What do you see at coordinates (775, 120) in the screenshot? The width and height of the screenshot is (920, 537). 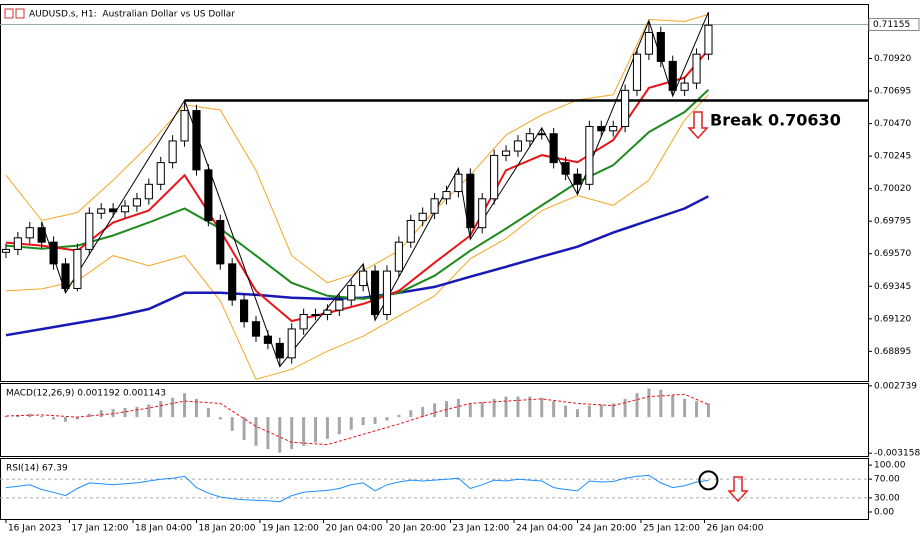 I see `annotation: Break 0.70630` at bounding box center [775, 120].